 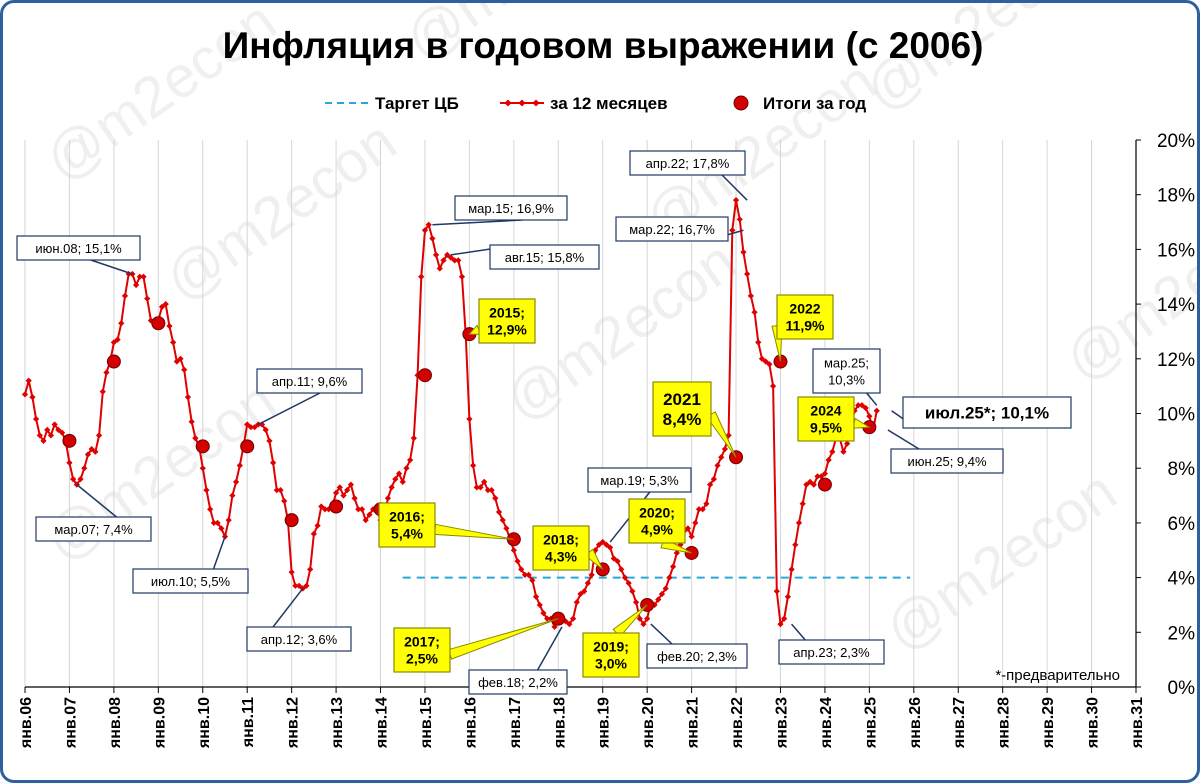 What do you see at coordinates (500, 210) in the screenshot?
I see `annotation-callout: мар.15; 16,9%` at bounding box center [500, 210].